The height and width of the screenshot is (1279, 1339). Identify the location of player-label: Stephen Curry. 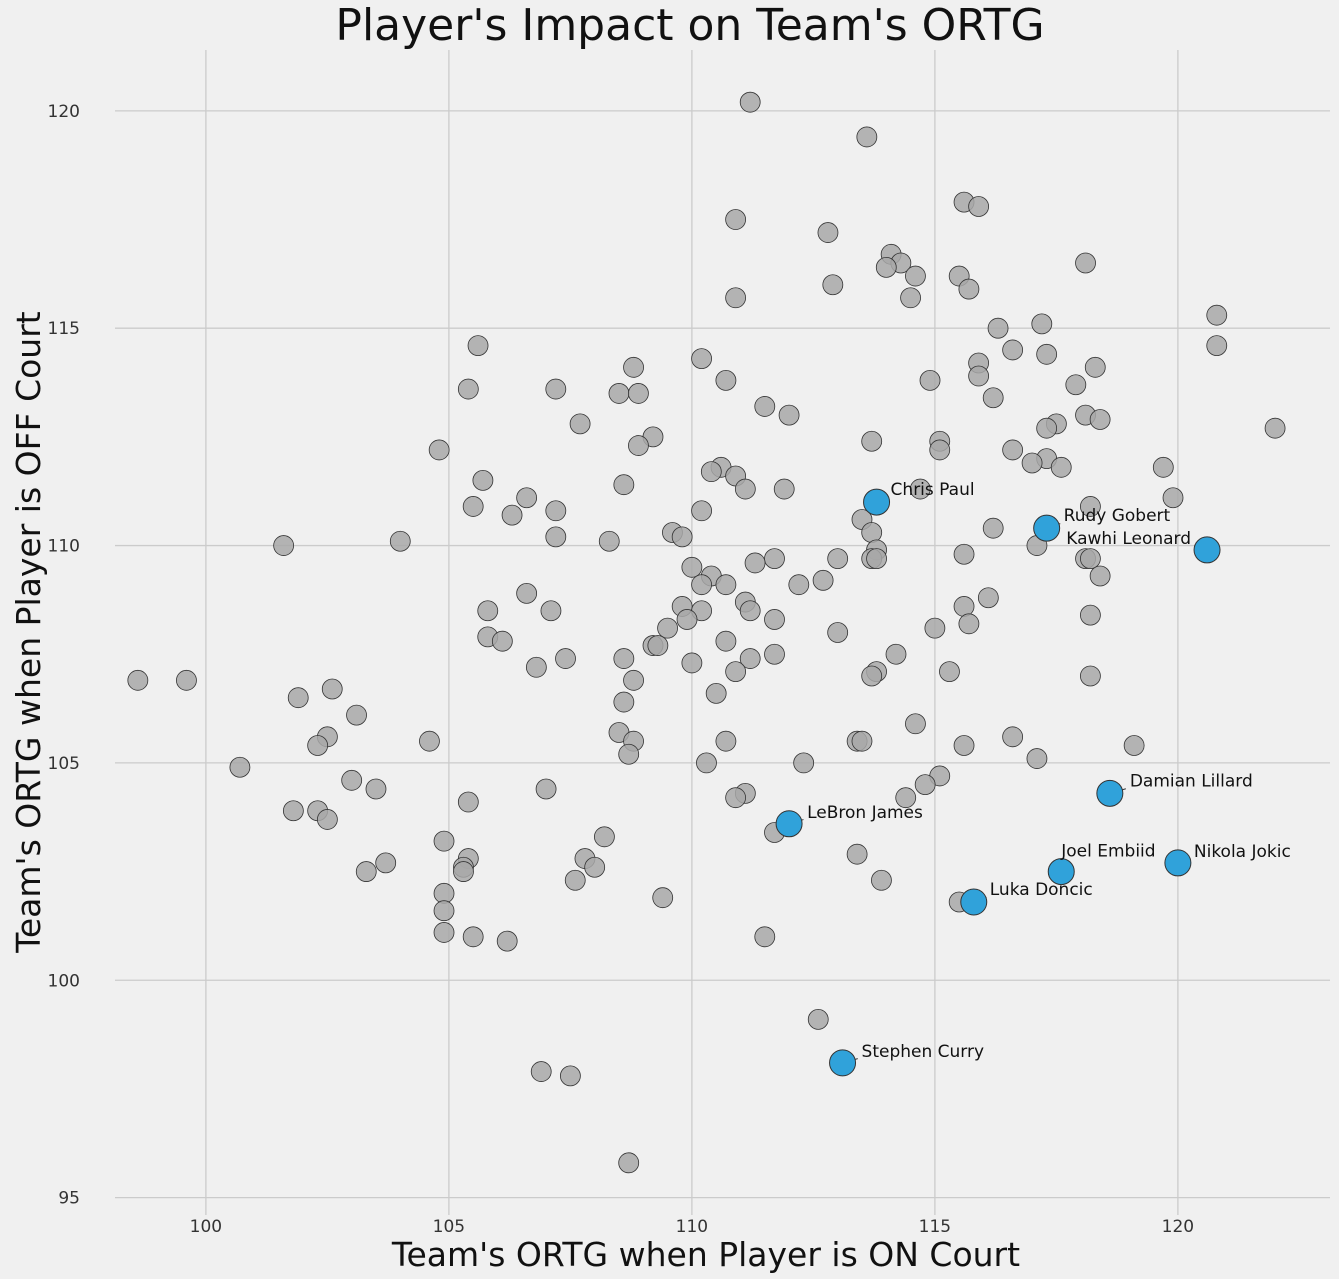
(923, 1052).